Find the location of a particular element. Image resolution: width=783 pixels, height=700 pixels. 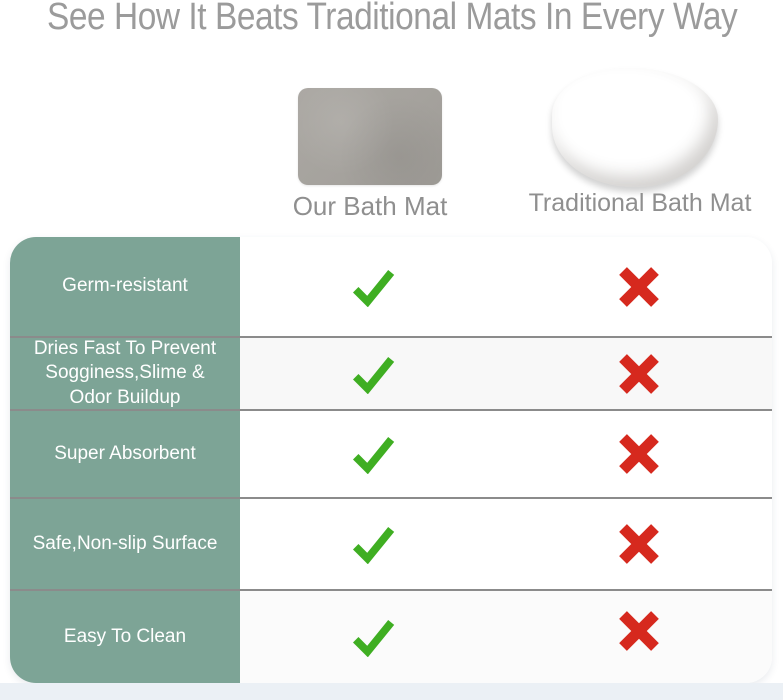

table-row: Super Absorbent is located at coordinates (391, 455).